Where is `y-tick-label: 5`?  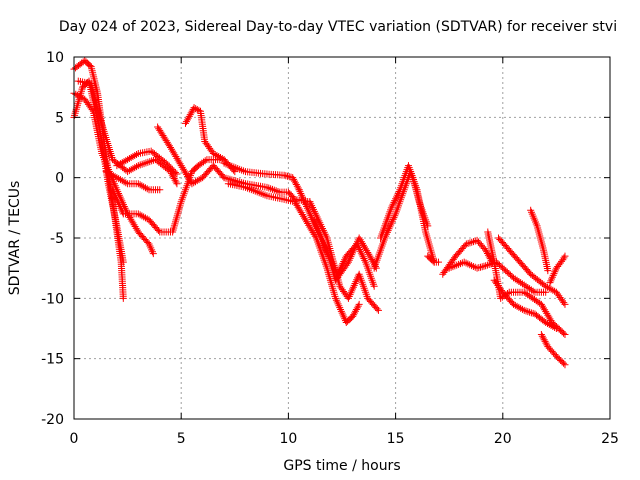
y-tick-label: 5 is located at coordinates (59, 118).